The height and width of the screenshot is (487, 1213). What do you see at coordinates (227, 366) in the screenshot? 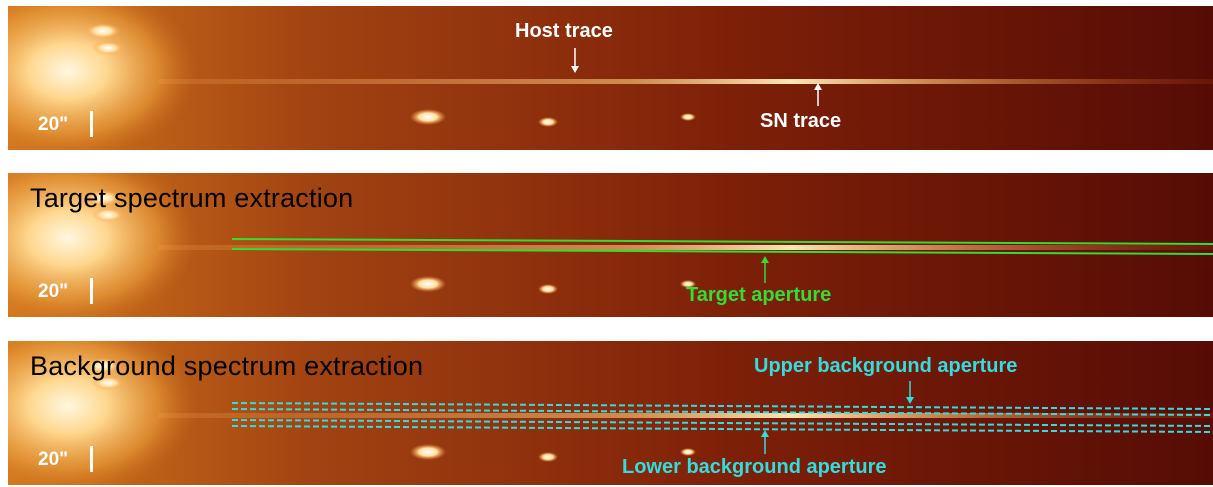
I see `panel-title: Background spectrum extraction` at bounding box center [227, 366].